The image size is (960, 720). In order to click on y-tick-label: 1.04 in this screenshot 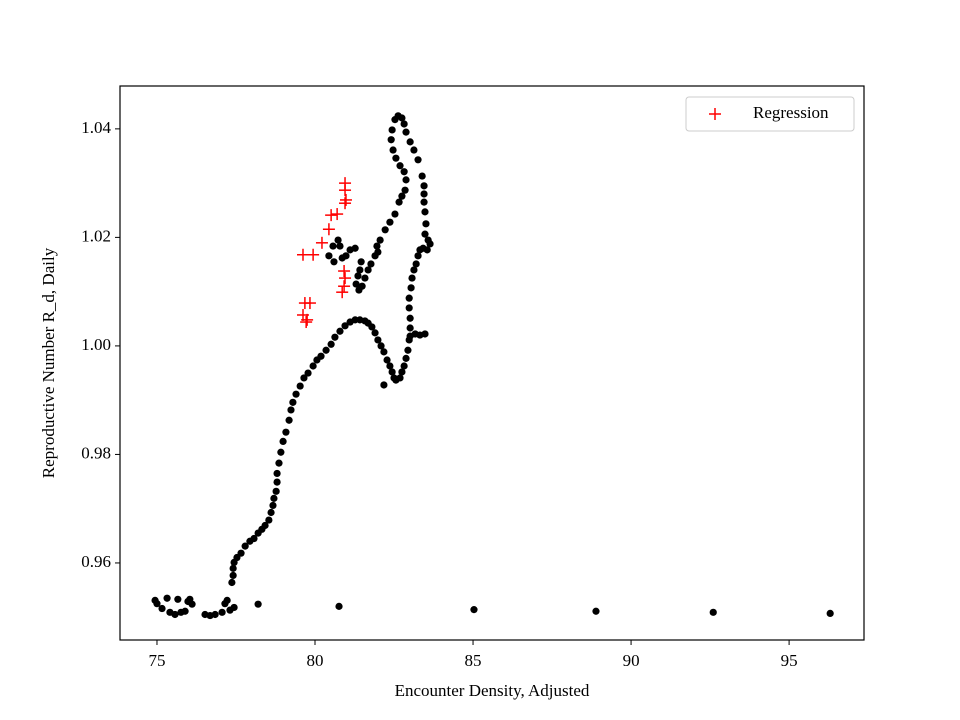, I will do `click(96, 127)`.